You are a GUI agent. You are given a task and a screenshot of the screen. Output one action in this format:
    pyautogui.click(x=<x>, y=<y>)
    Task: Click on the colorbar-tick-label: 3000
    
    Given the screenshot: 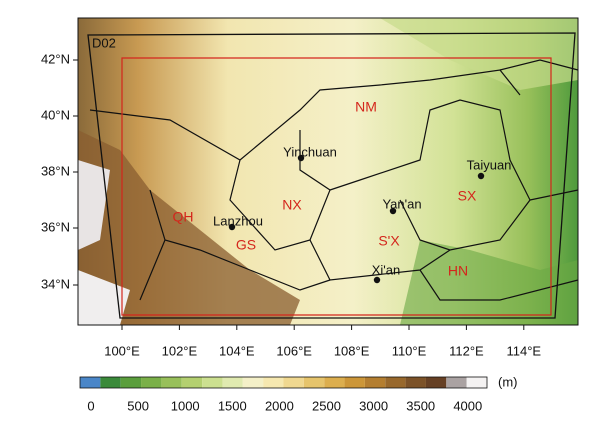 What is the action you would take?
    pyautogui.click(x=373, y=405)
    